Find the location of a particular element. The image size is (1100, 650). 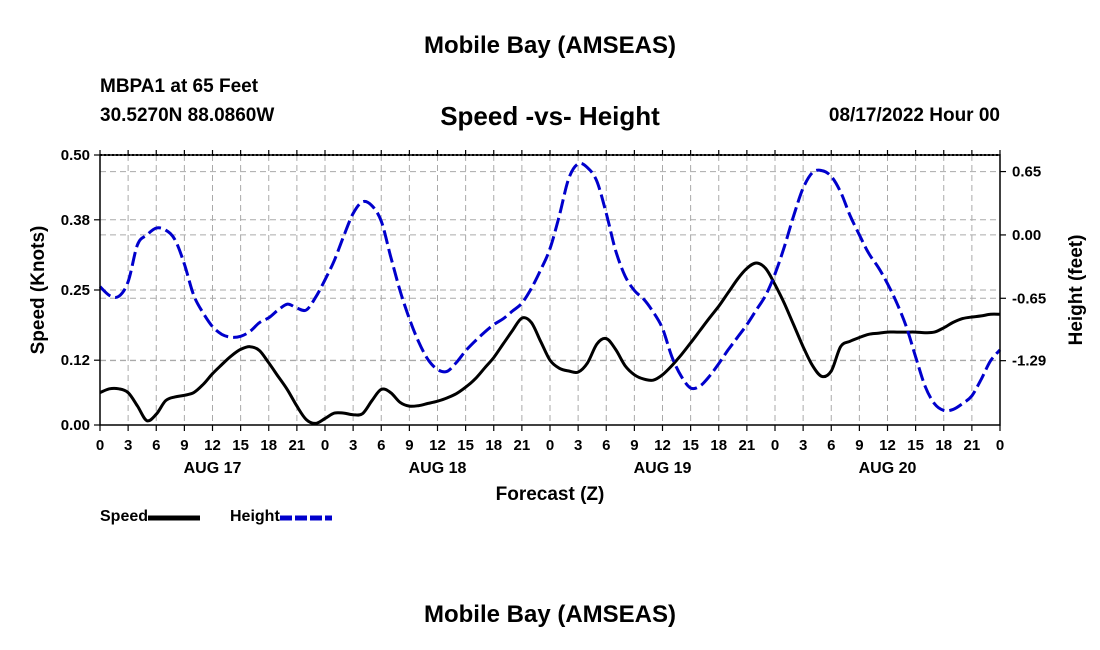

y-axis-label-right: Height (feet) is located at coordinates (1076, 290).